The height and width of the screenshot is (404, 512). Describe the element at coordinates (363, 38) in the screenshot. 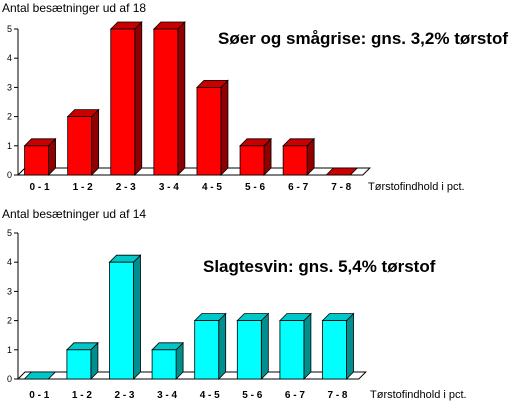

I see `chart-title: Søer og smågrise: gns. 3,2% tørstof` at that location.